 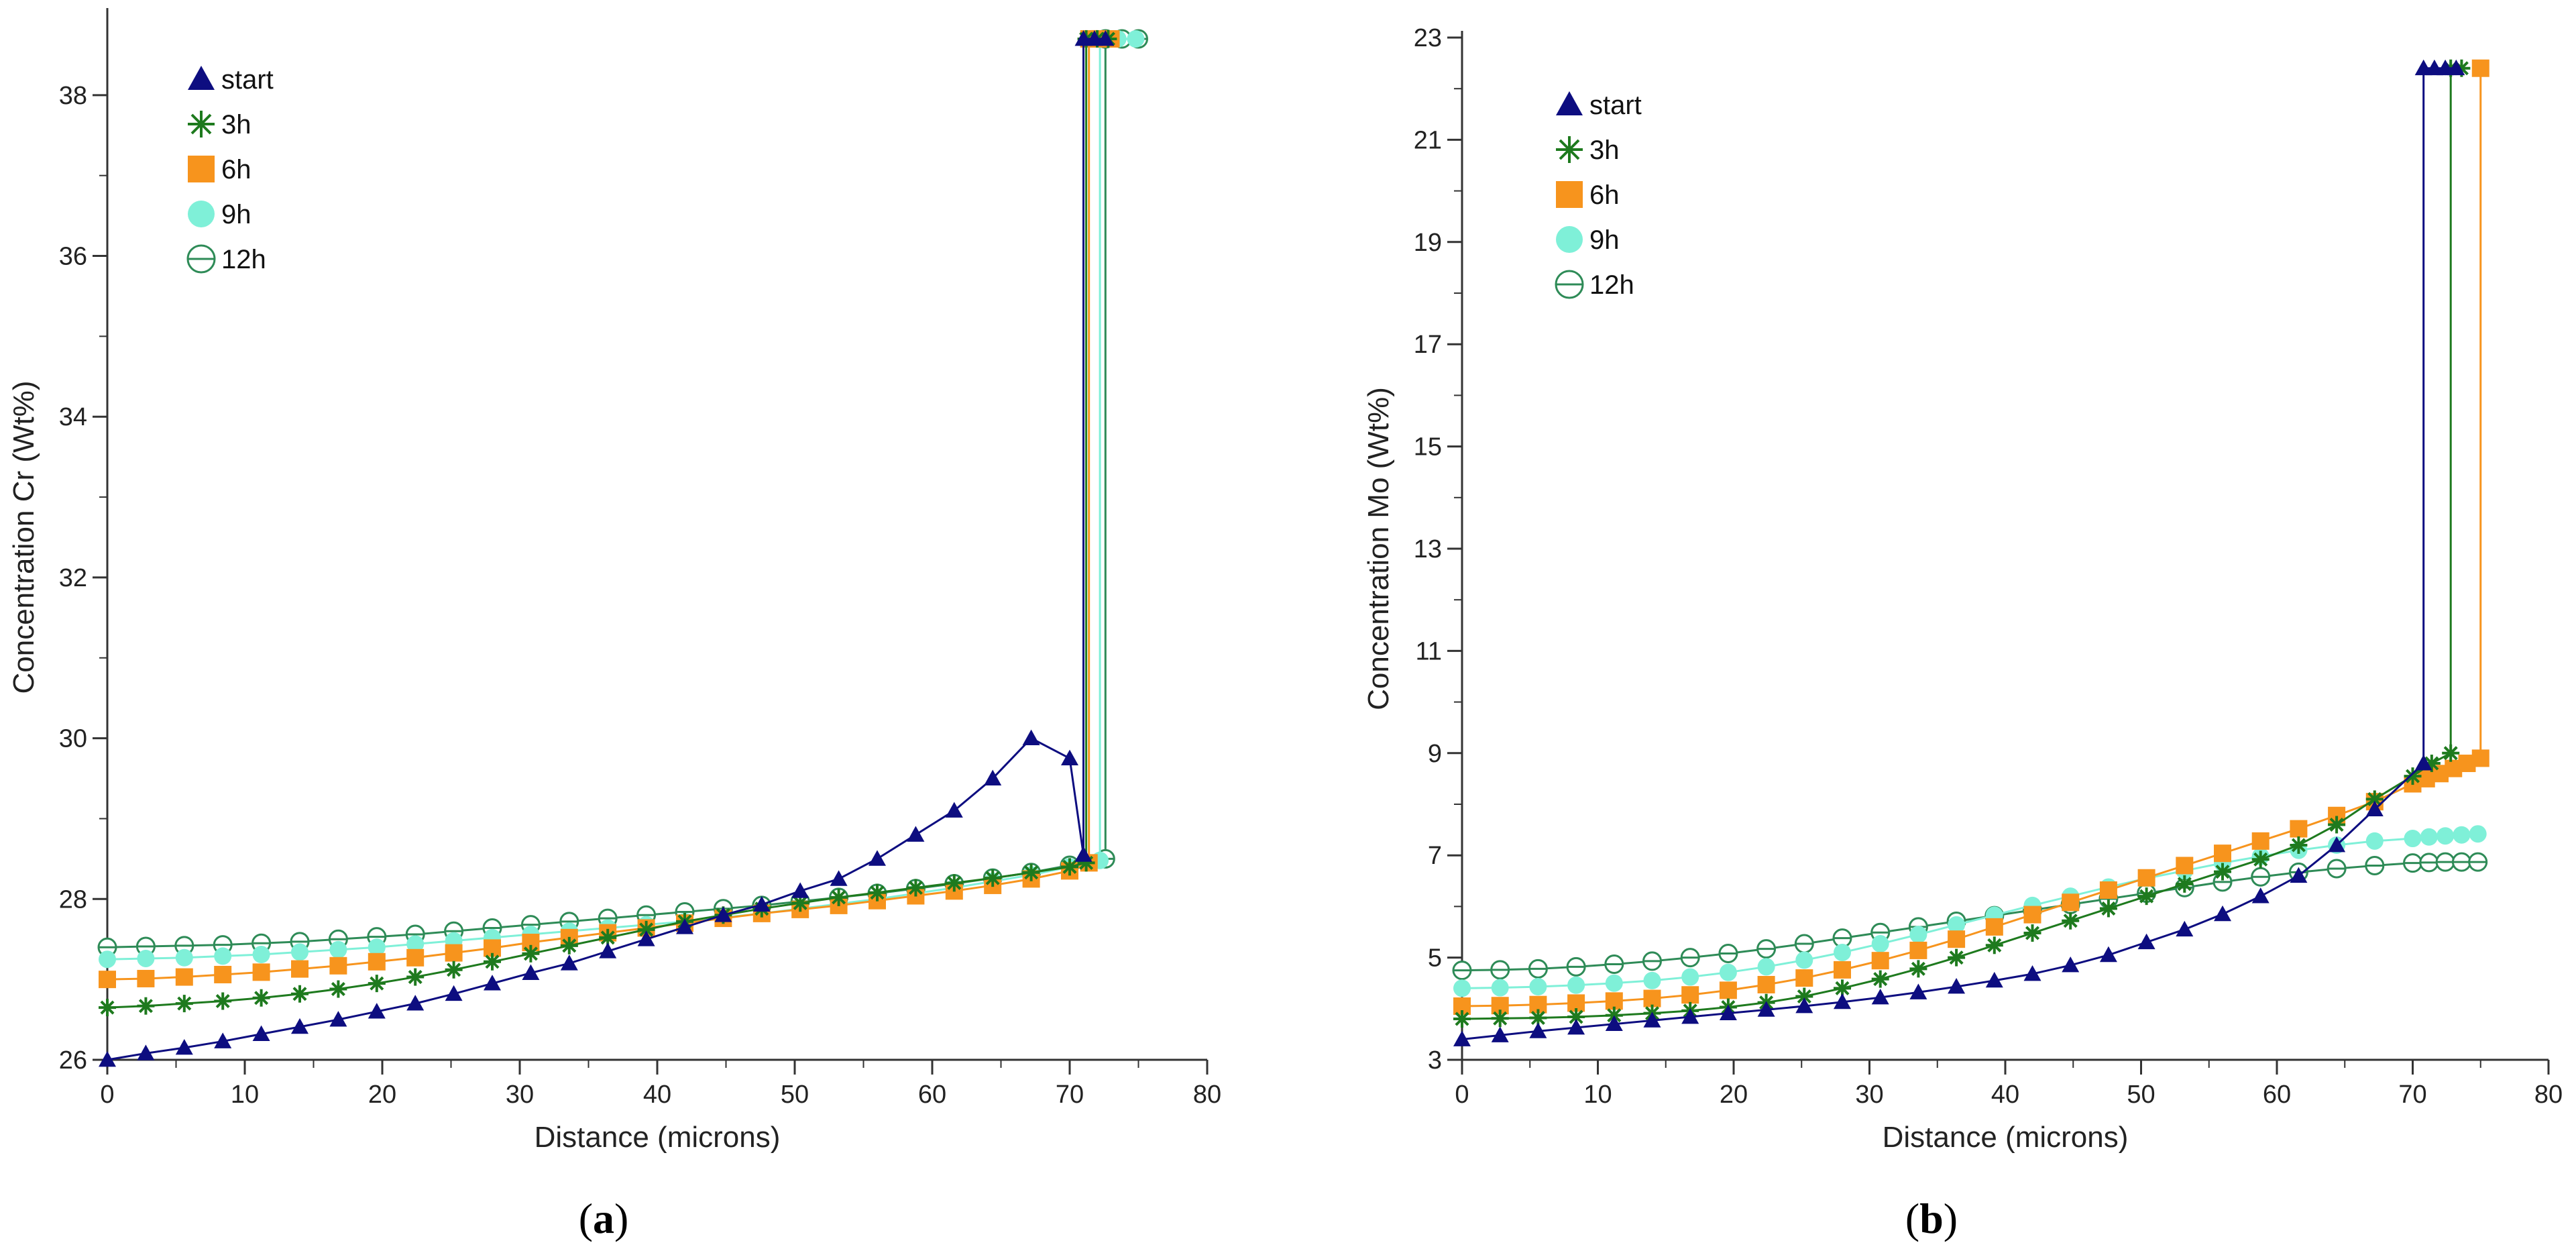 What do you see at coordinates (1435, 754) in the screenshot?
I see `y-tick-label: 9` at bounding box center [1435, 754].